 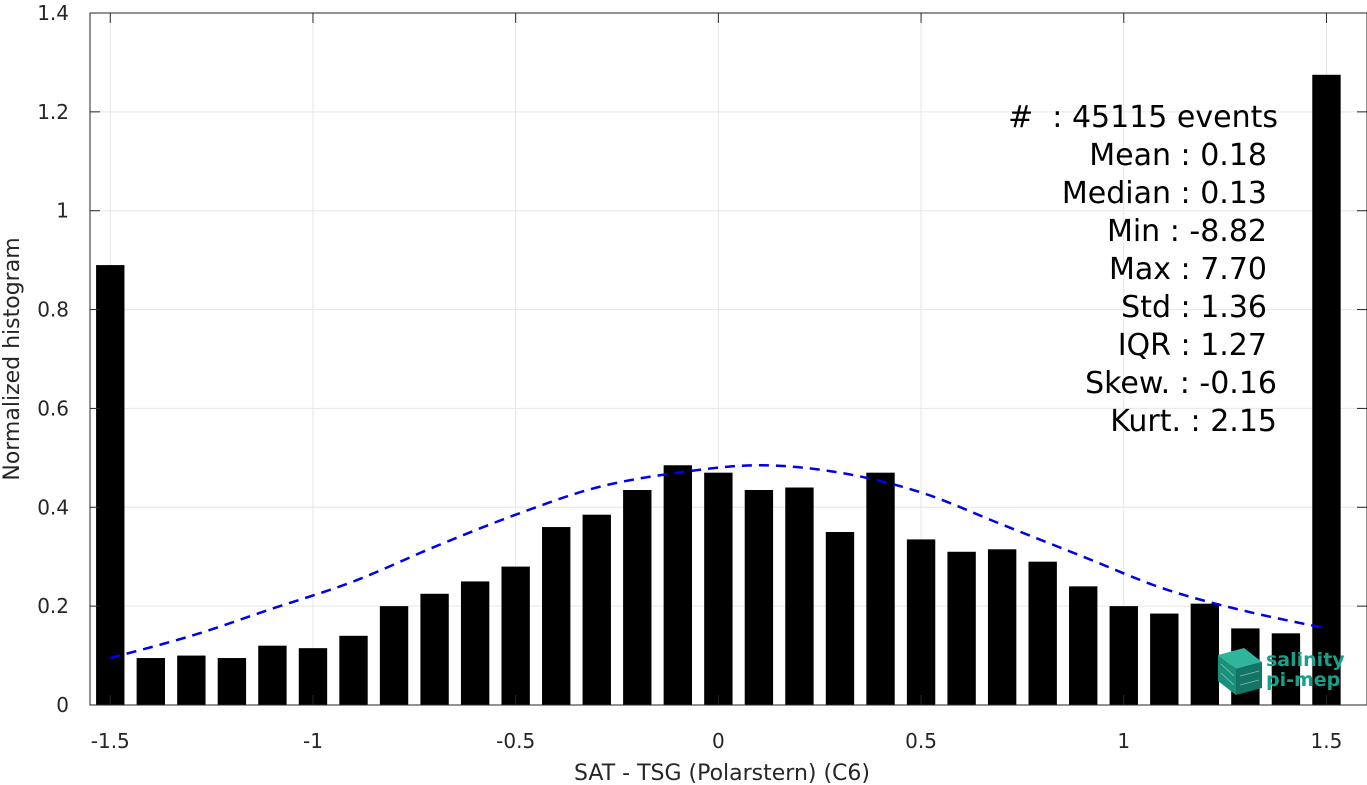 What do you see at coordinates (62, 211) in the screenshot?
I see `y-tick-label: 1` at bounding box center [62, 211].